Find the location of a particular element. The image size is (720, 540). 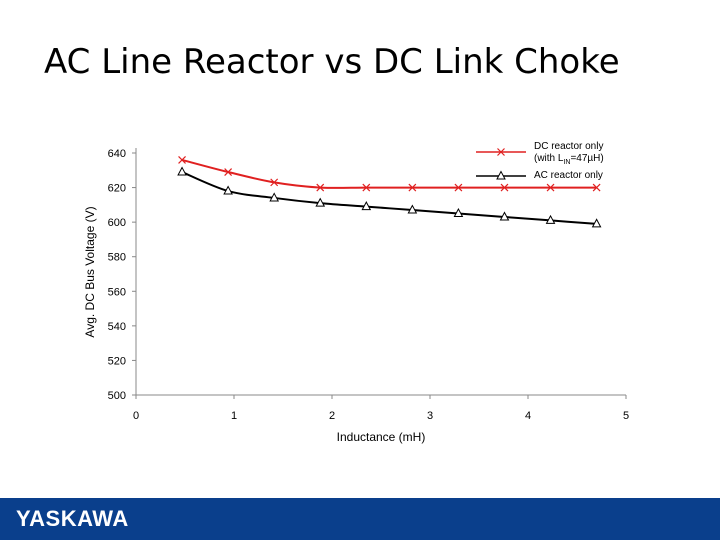

chart-series is located at coordinates (389, 191).